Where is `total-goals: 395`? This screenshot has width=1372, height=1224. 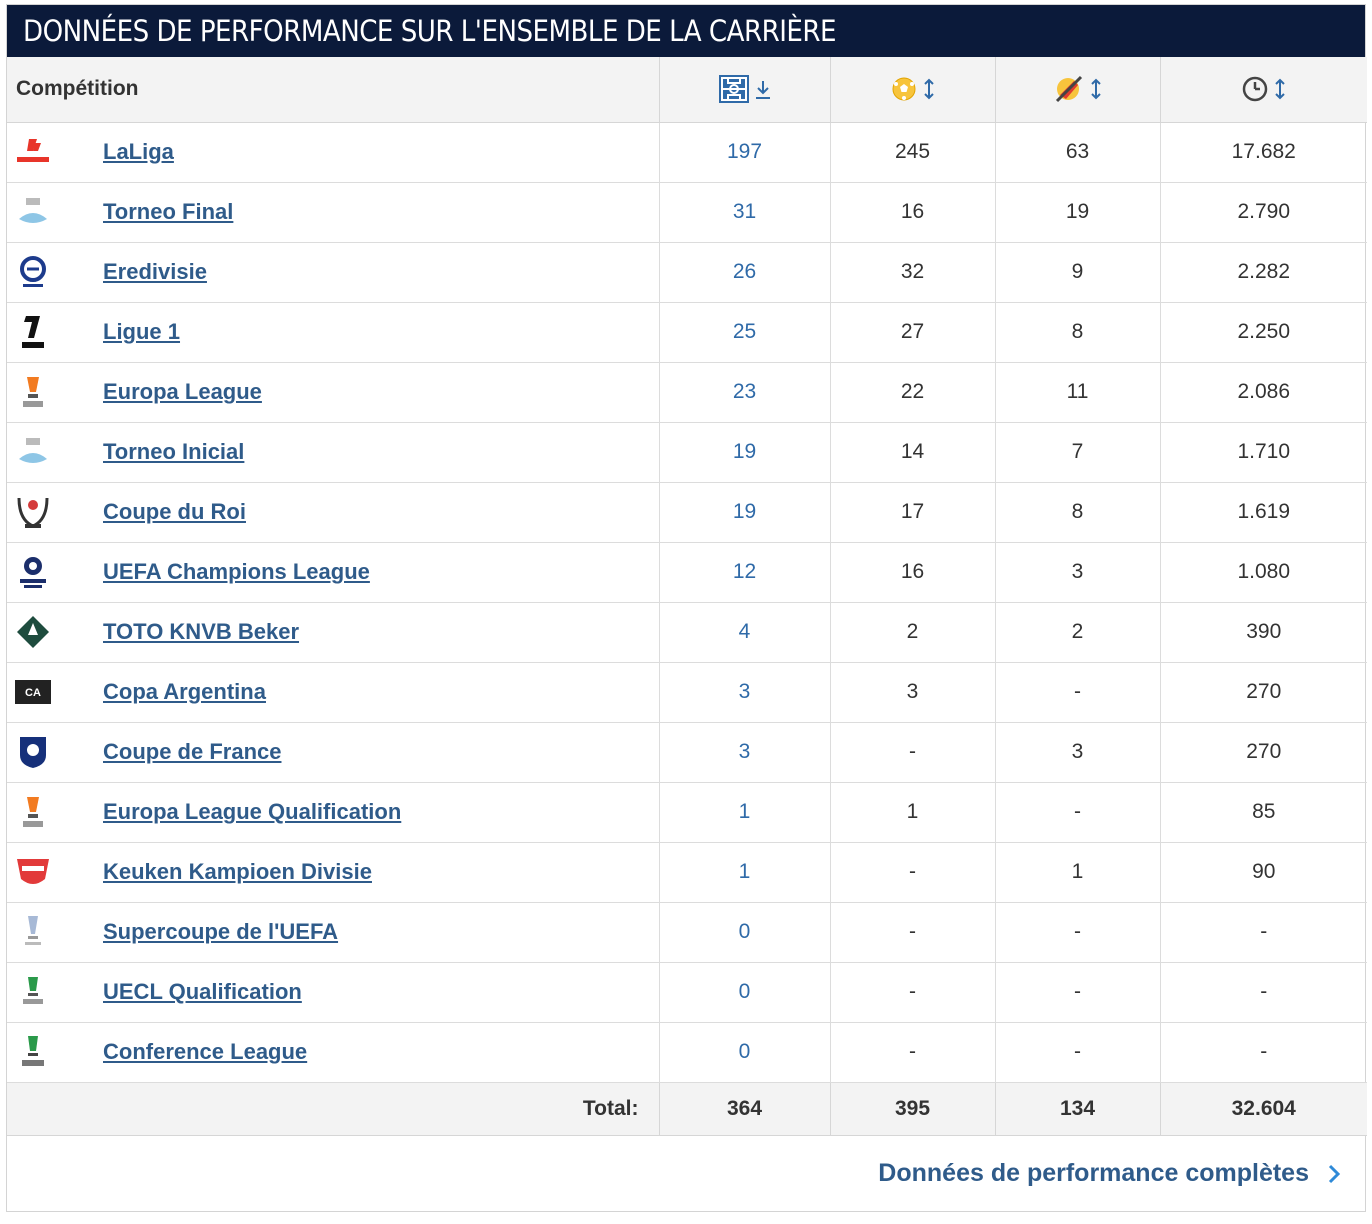
total-goals: 395 is located at coordinates (913, 1109).